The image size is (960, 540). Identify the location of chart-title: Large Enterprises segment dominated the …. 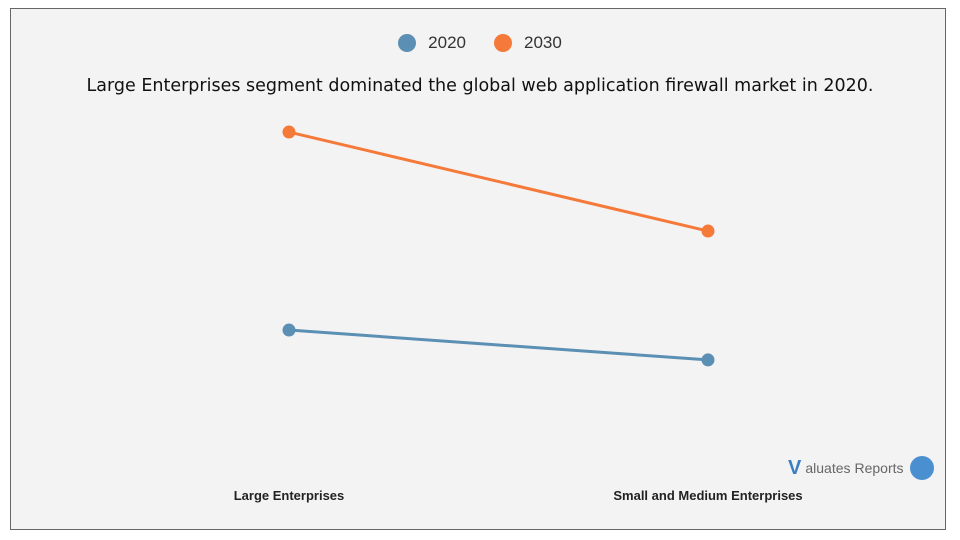
(480, 86).